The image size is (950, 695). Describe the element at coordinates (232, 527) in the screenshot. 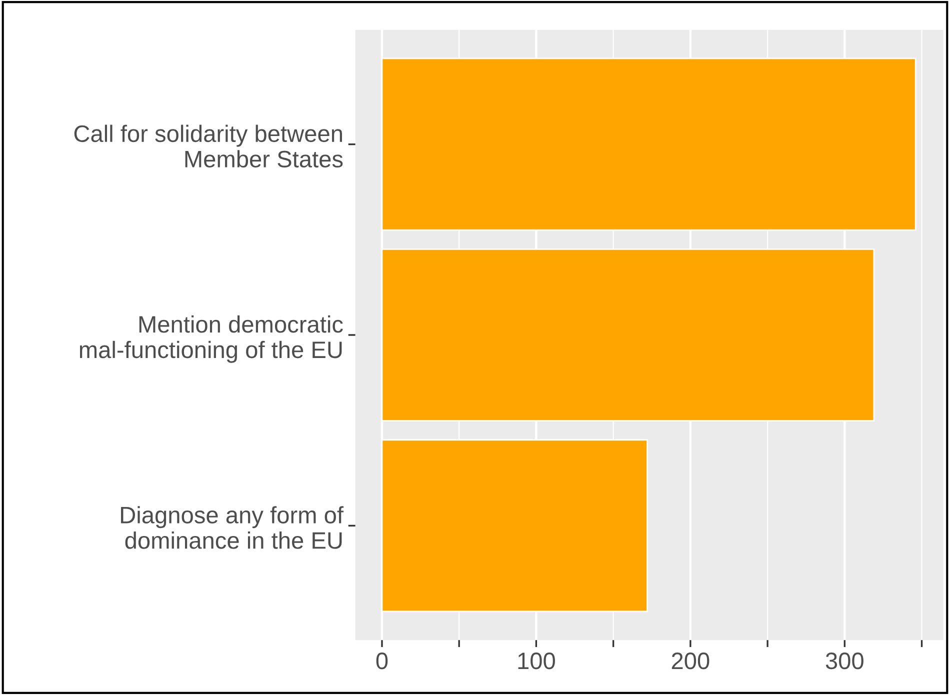

I see `y-tick-label: Diagnose any form of dominance in the EU` at that location.